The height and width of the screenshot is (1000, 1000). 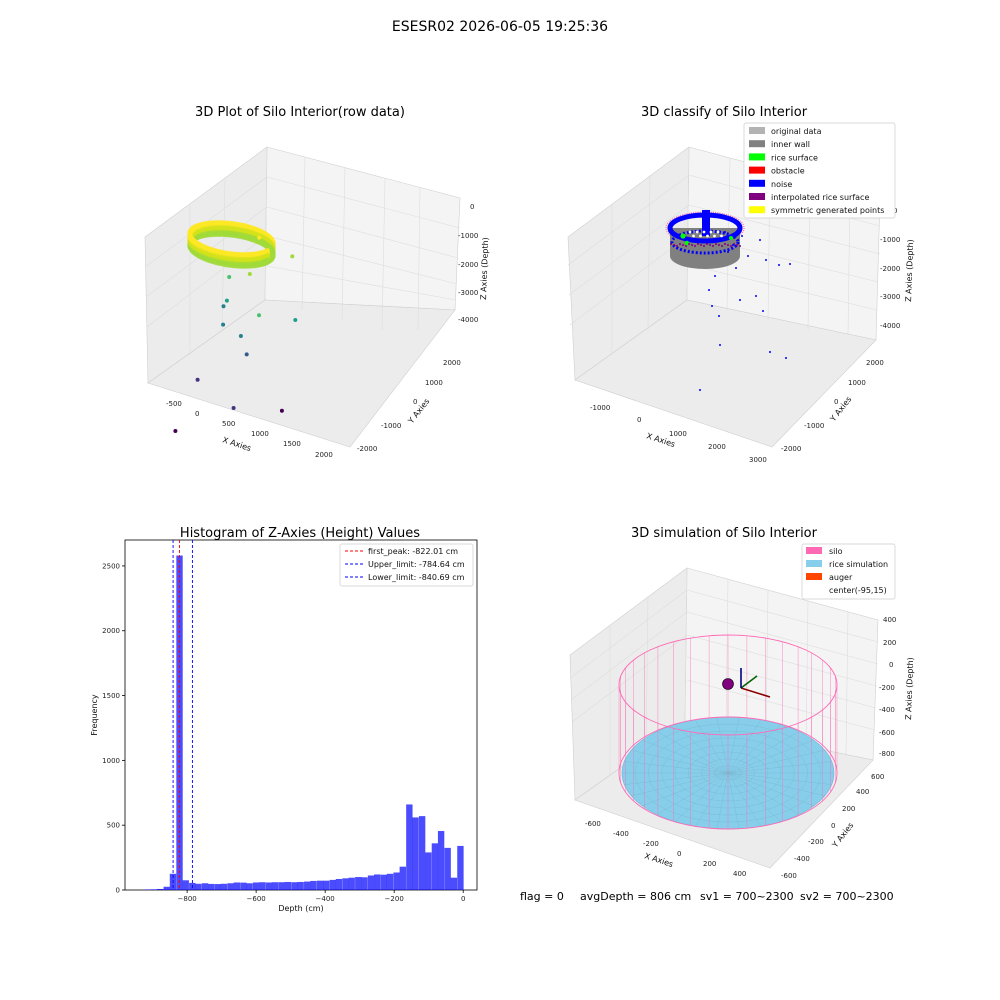 What do you see at coordinates (111, 631) in the screenshot?
I see `histogram-y-tick: 2000` at bounding box center [111, 631].